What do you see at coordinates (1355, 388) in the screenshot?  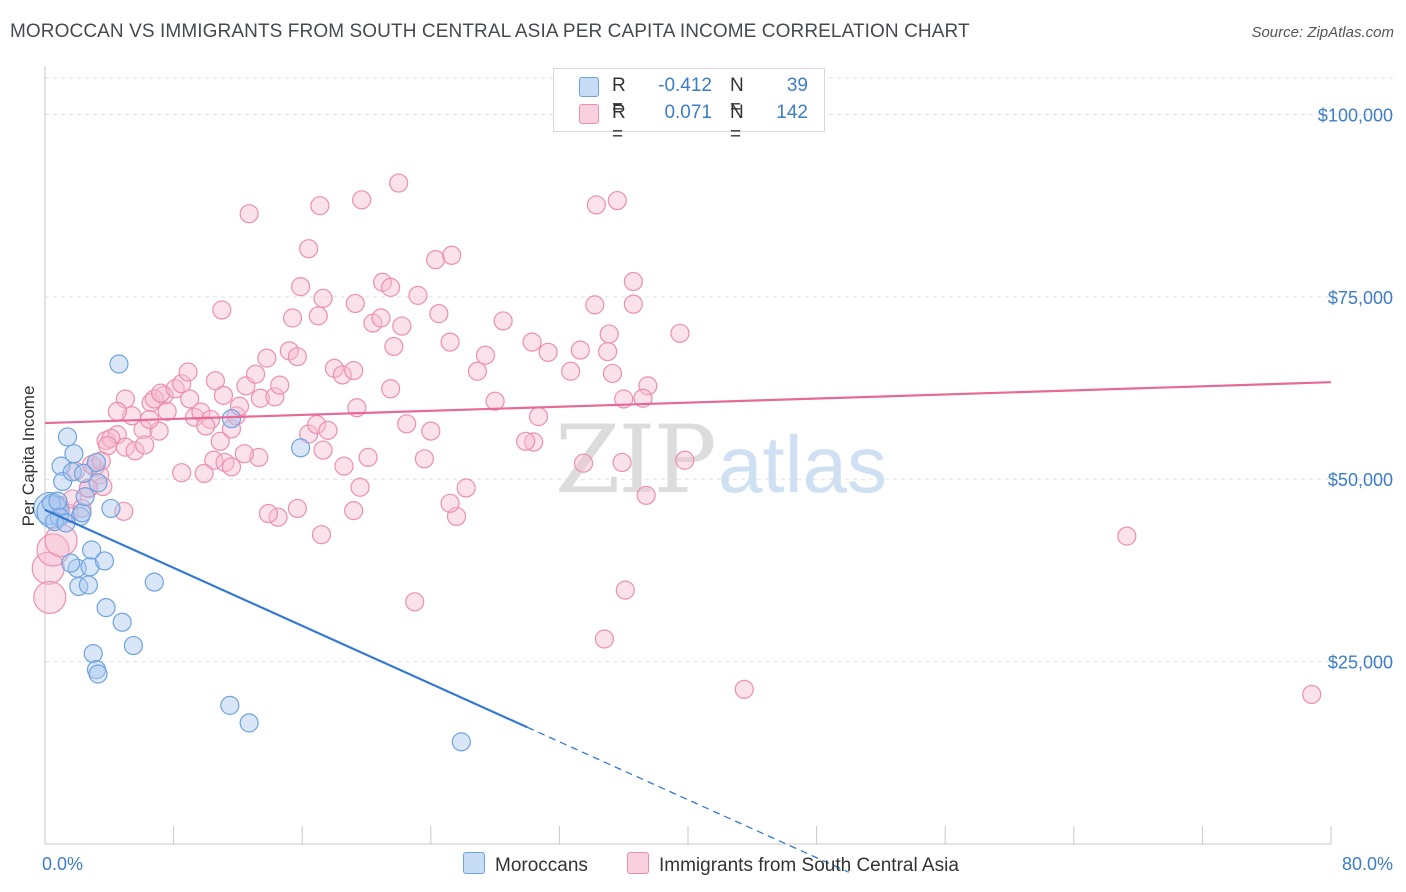 I see `y-tick-labels: $25,000 $50,000 $75,000 $100,000` at bounding box center [1355, 388].